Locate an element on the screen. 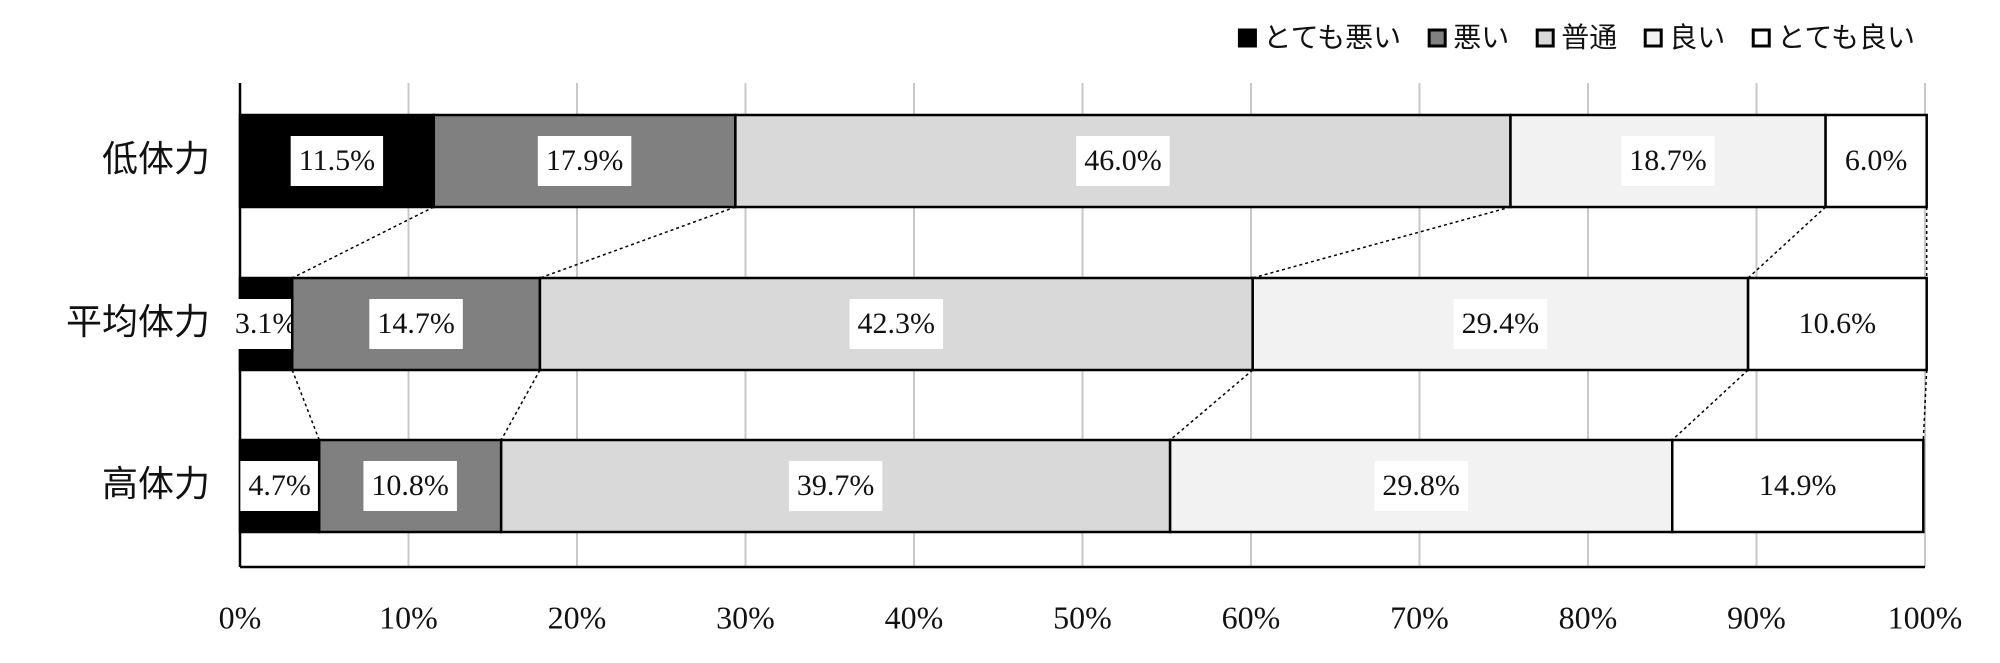 The width and height of the screenshot is (2000, 663). value-label: 10.8% is located at coordinates (410, 485).